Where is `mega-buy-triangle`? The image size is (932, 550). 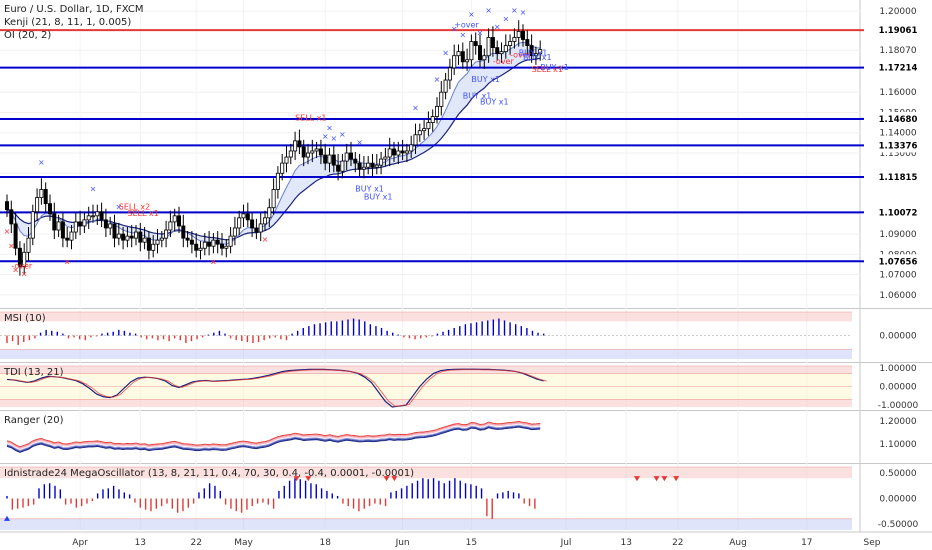 mega-buy-triangle is located at coordinates (7, 518).